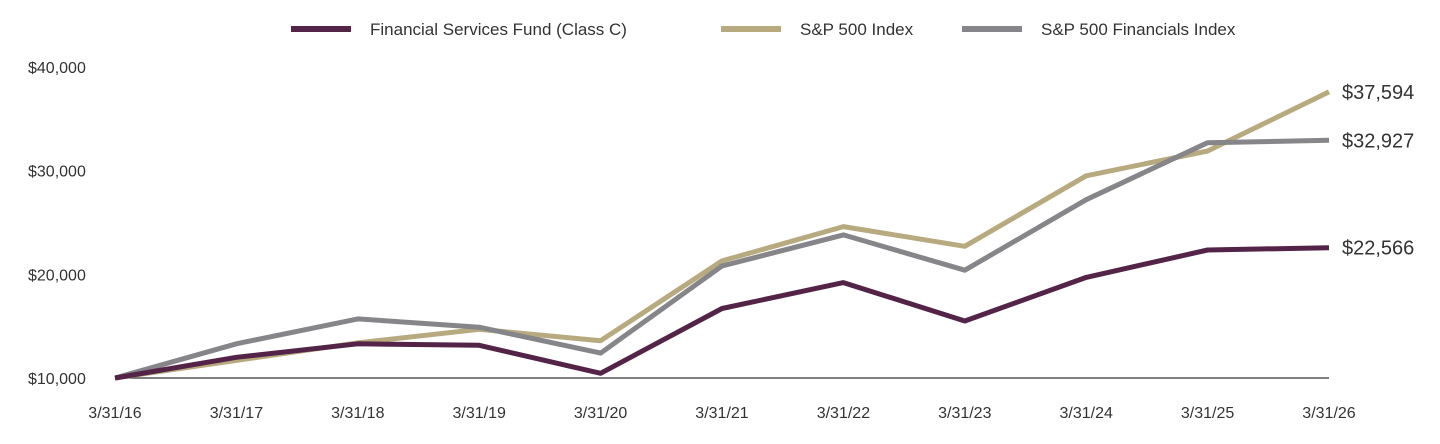 This screenshot has height=444, width=1440. What do you see at coordinates (57, 275) in the screenshot?
I see `y-tick-label: $20,000` at bounding box center [57, 275].